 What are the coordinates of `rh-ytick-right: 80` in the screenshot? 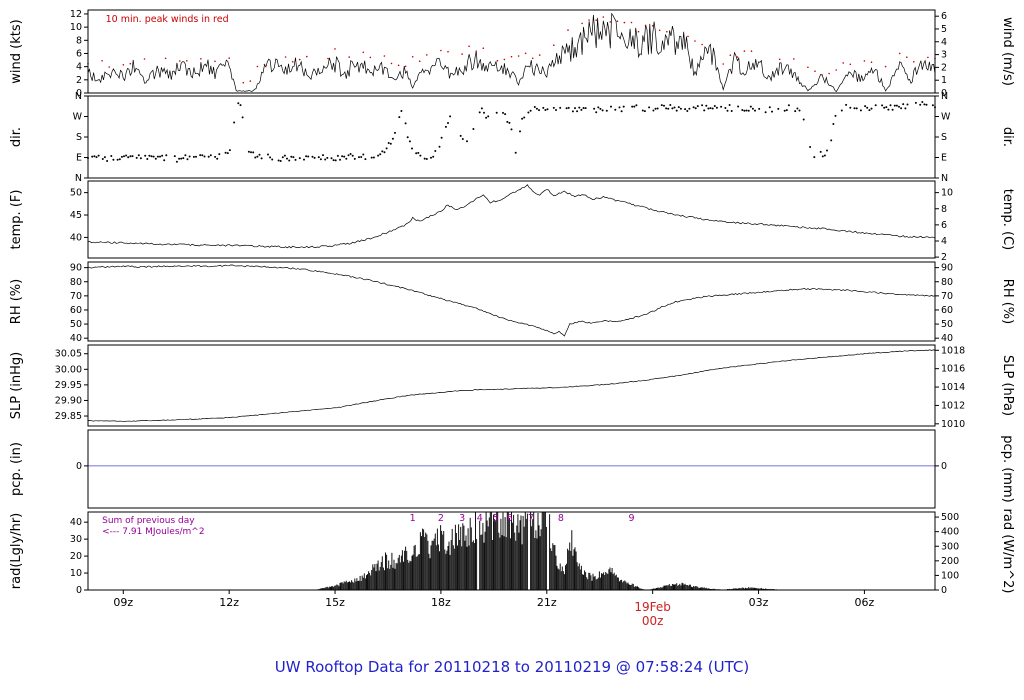 It's located at (947, 282).